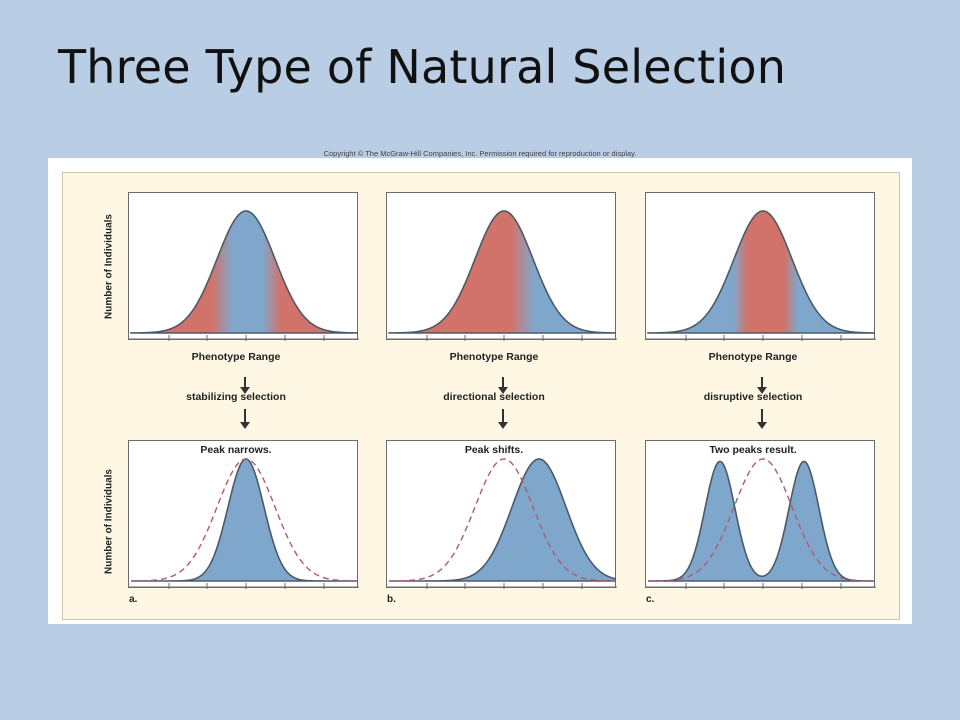 This screenshot has height=720, width=960. I want to click on selection-type-b: directional selection, so click(494, 397).